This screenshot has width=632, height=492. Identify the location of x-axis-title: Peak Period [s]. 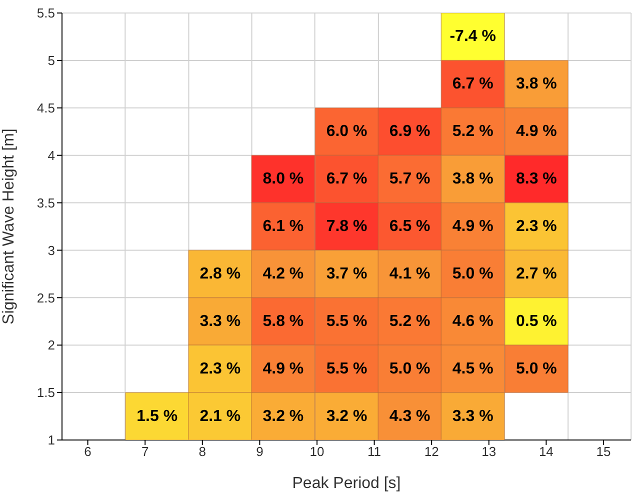
(346, 483).